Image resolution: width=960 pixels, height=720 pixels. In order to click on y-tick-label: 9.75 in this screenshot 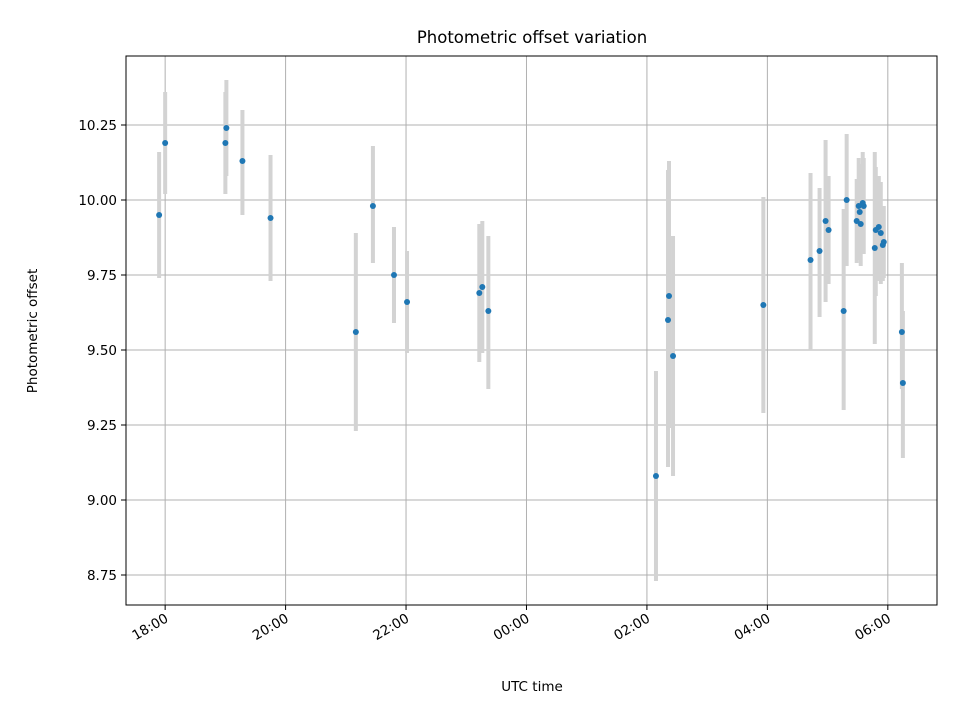, I will do `click(102, 276)`.